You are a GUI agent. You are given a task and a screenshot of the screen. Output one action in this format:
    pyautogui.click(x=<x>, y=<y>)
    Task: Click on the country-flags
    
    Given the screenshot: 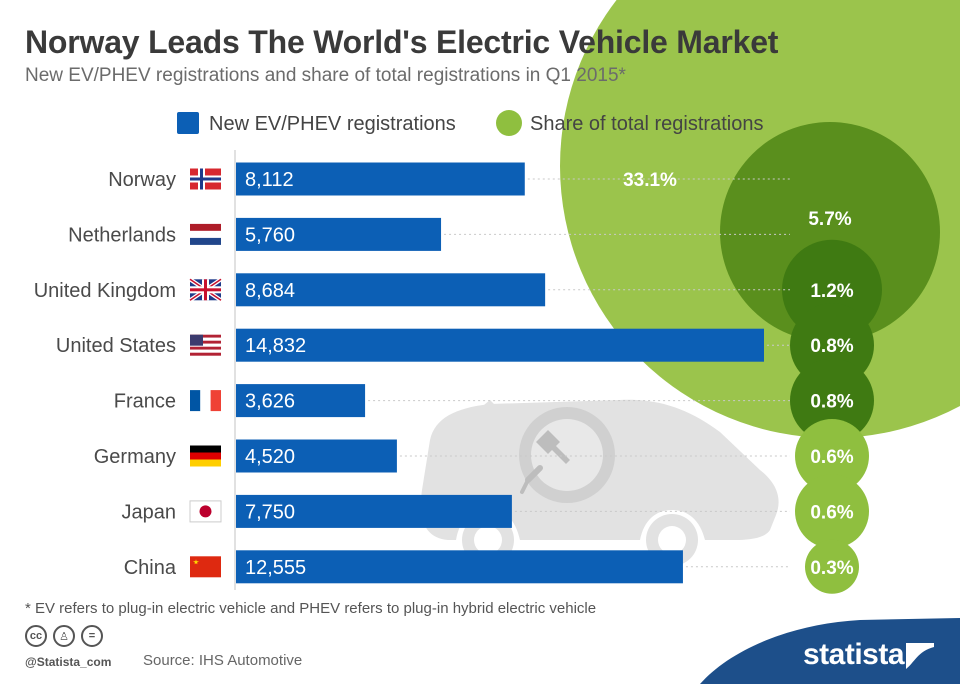 What is the action you would take?
    pyautogui.click(x=205, y=373)
    